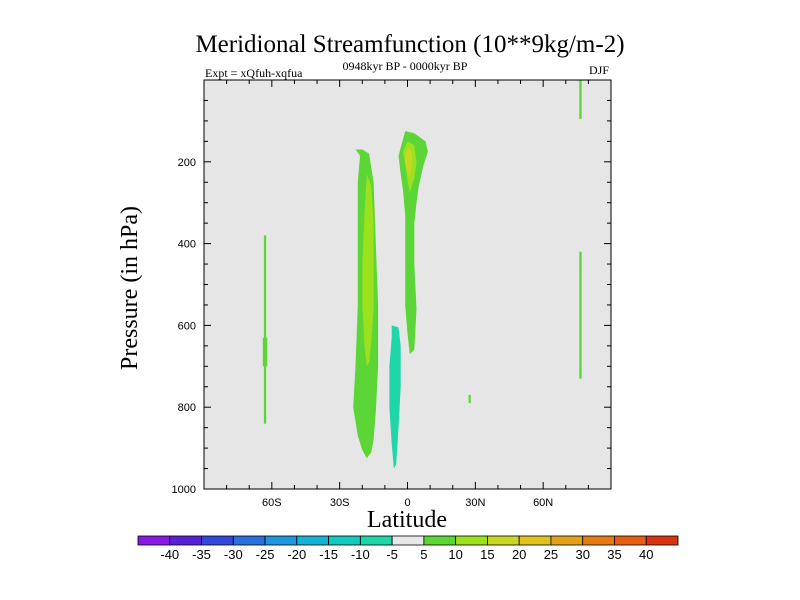 This screenshot has height=600, width=800. Describe the element at coordinates (408, 163) in the screenshot. I see `contour-positive-core-equatorial-inner` at that location.